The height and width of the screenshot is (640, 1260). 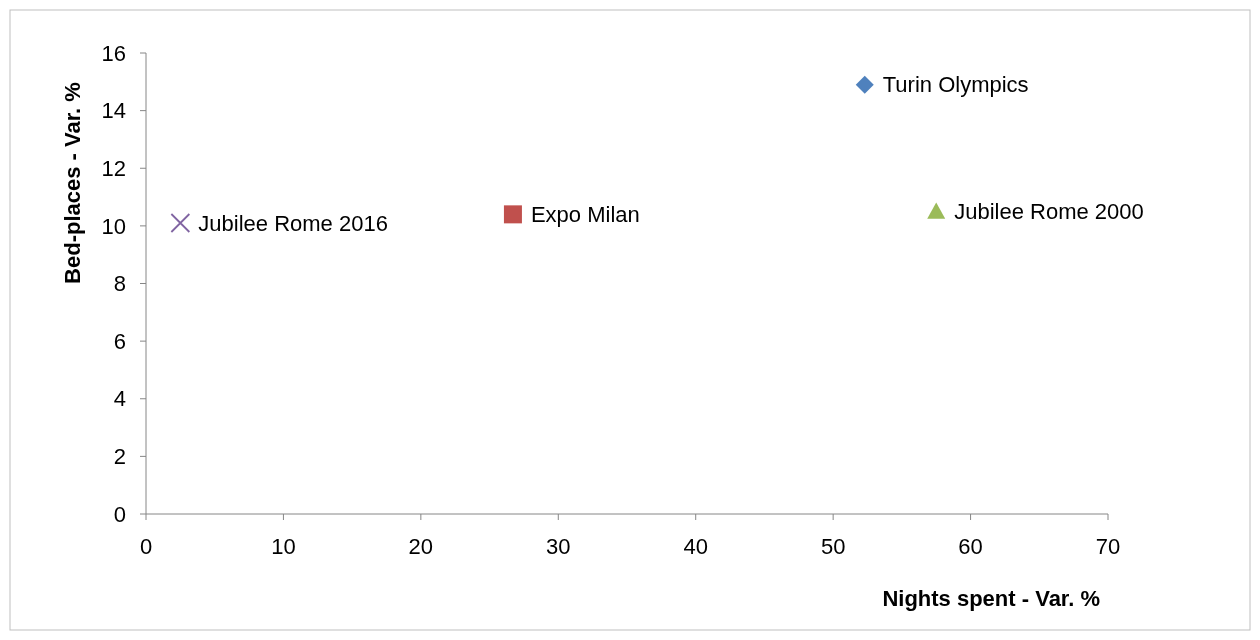 I want to click on y-tick-label: 8, so click(x=119, y=284).